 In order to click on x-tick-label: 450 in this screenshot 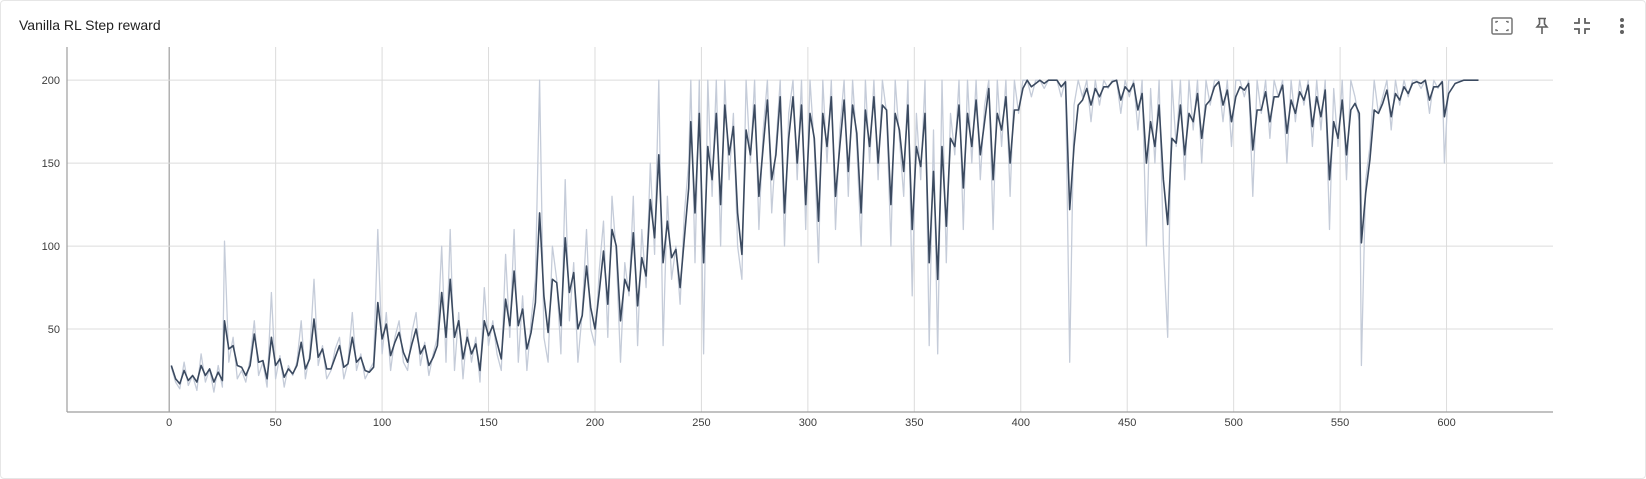, I will do `click(1127, 423)`.